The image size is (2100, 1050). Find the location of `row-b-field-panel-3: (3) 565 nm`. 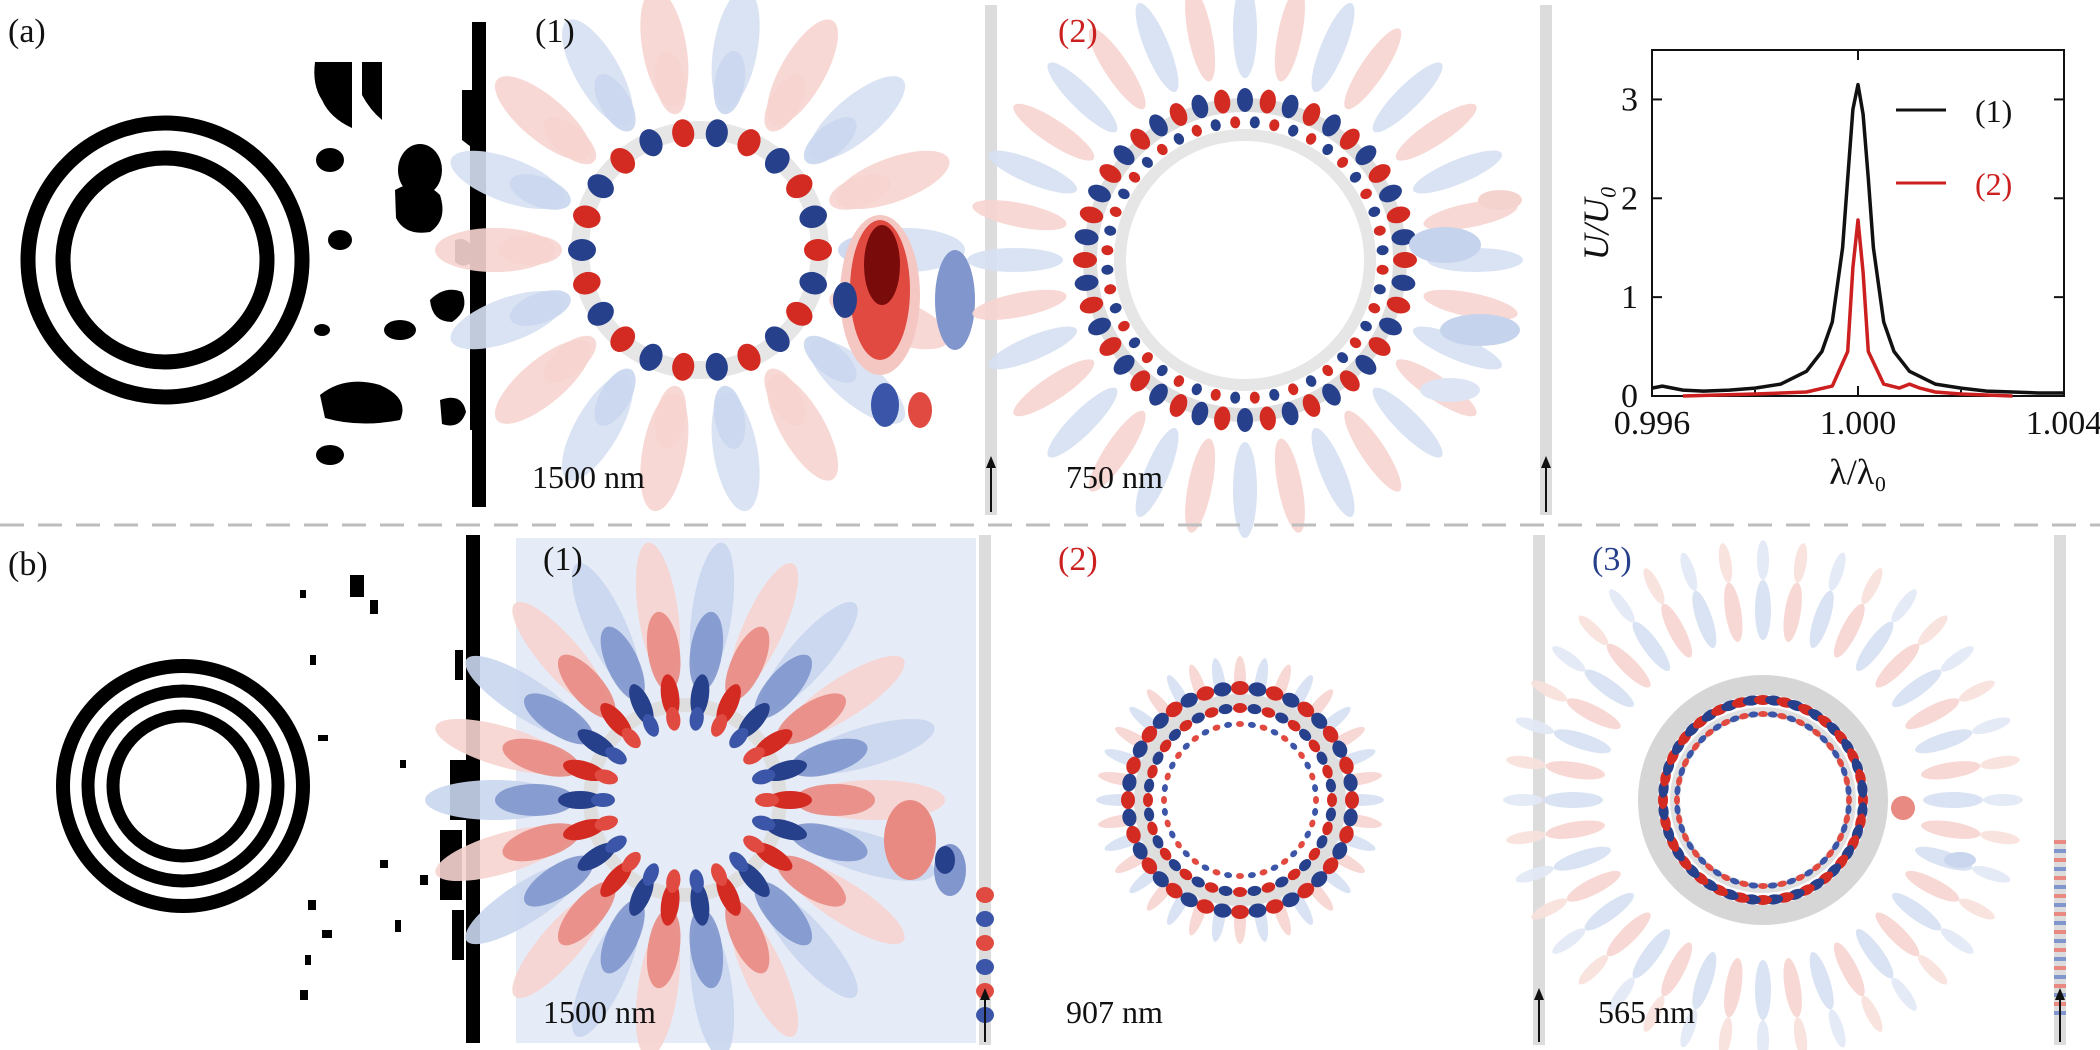

row-b-field-panel-3: (3) 565 nm is located at coordinates (1784, 792).